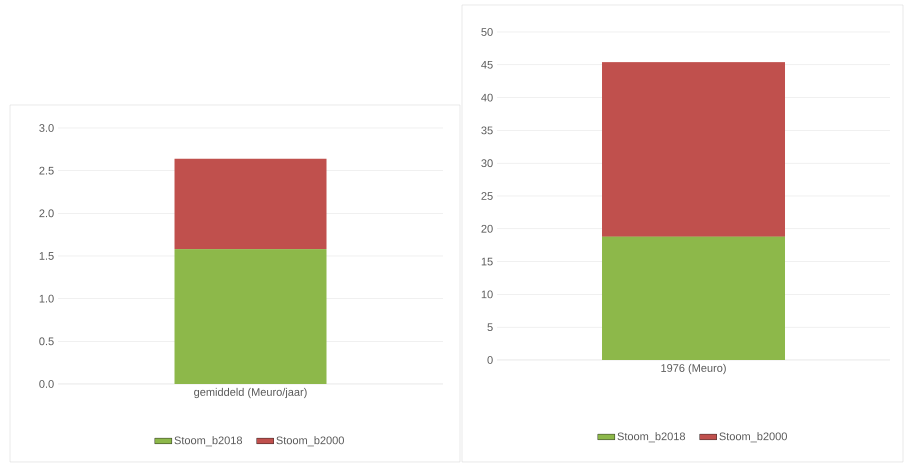  Describe the element at coordinates (487, 130) in the screenshot. I see `y-tick-label: 35` at that location.